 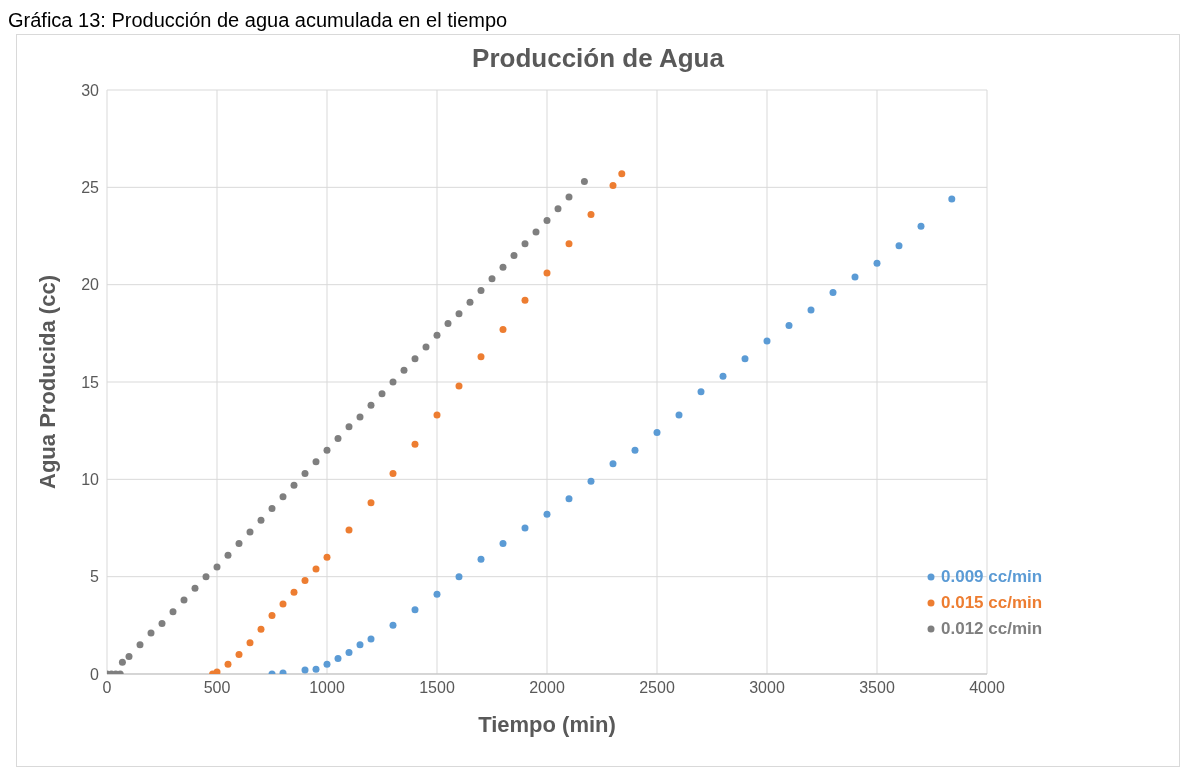 I want to click on y-tick-label: 15, so click(x=90, y=382).